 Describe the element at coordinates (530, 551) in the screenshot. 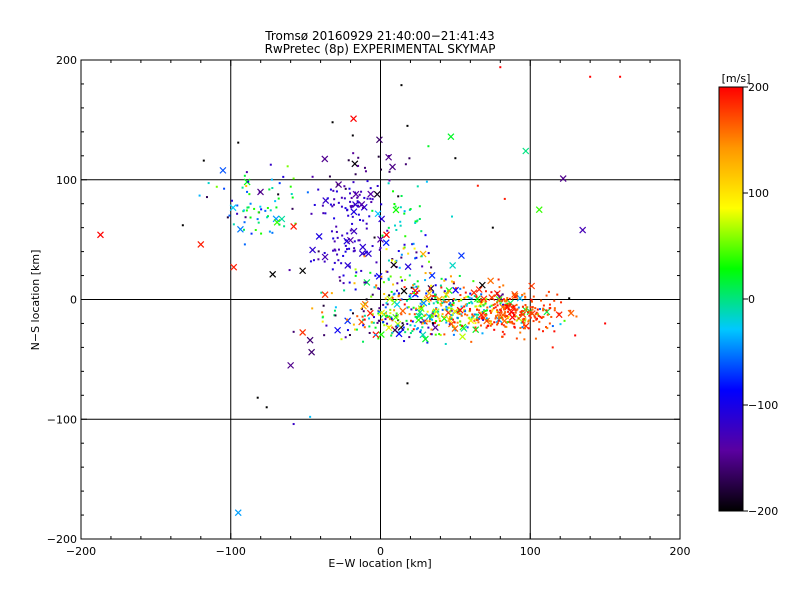

I see `x-tick-label: 100` at that location.